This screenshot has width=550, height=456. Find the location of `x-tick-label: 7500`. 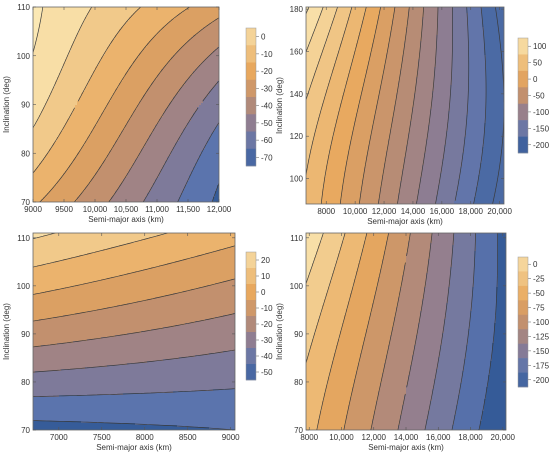

x-tick-label: 7500 is located at coordinates (102, 437).